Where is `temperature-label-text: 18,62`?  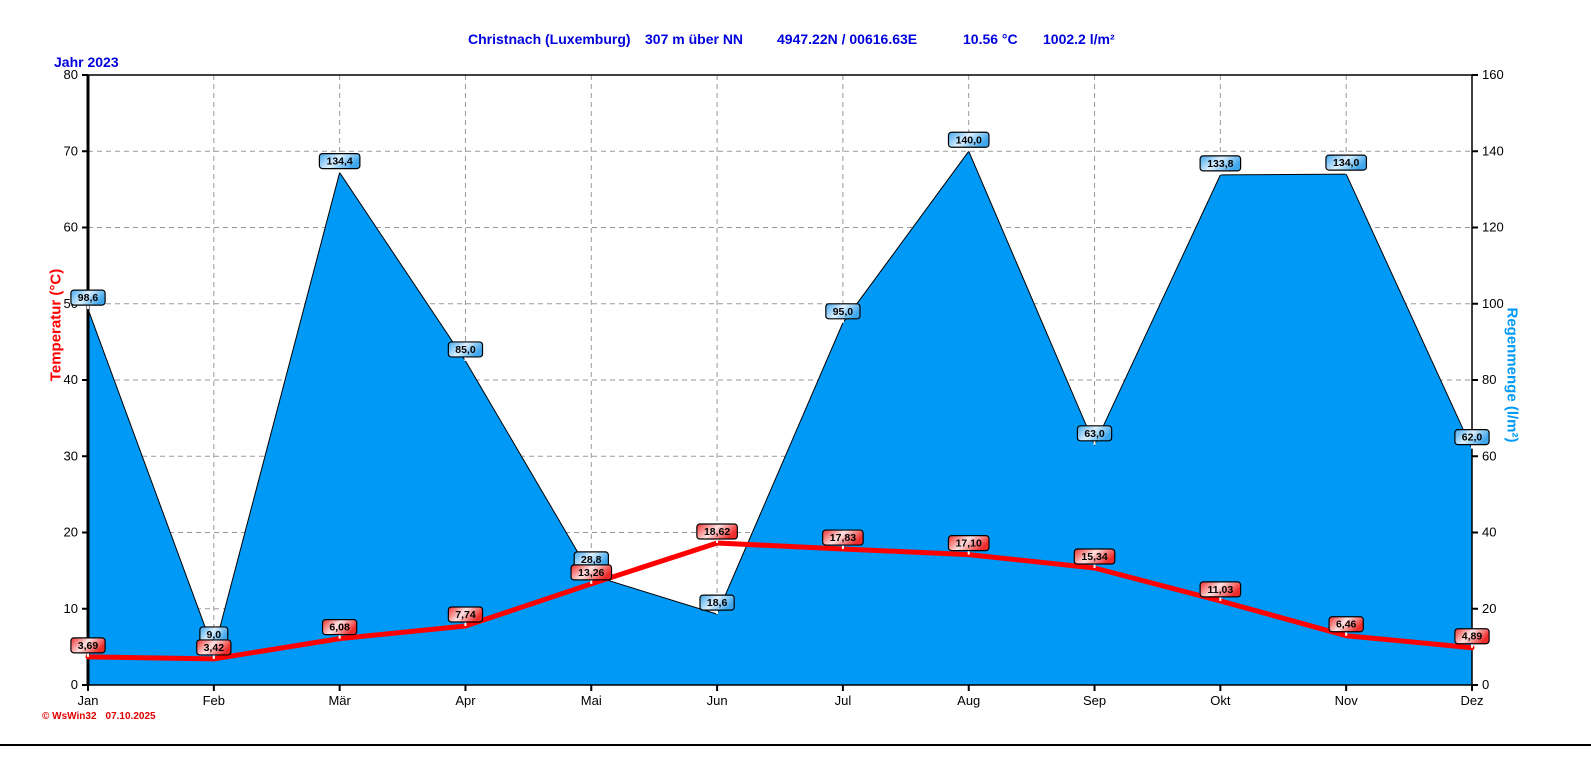
temperature-label-text: 18,62 is located at coordinates (717, 532).